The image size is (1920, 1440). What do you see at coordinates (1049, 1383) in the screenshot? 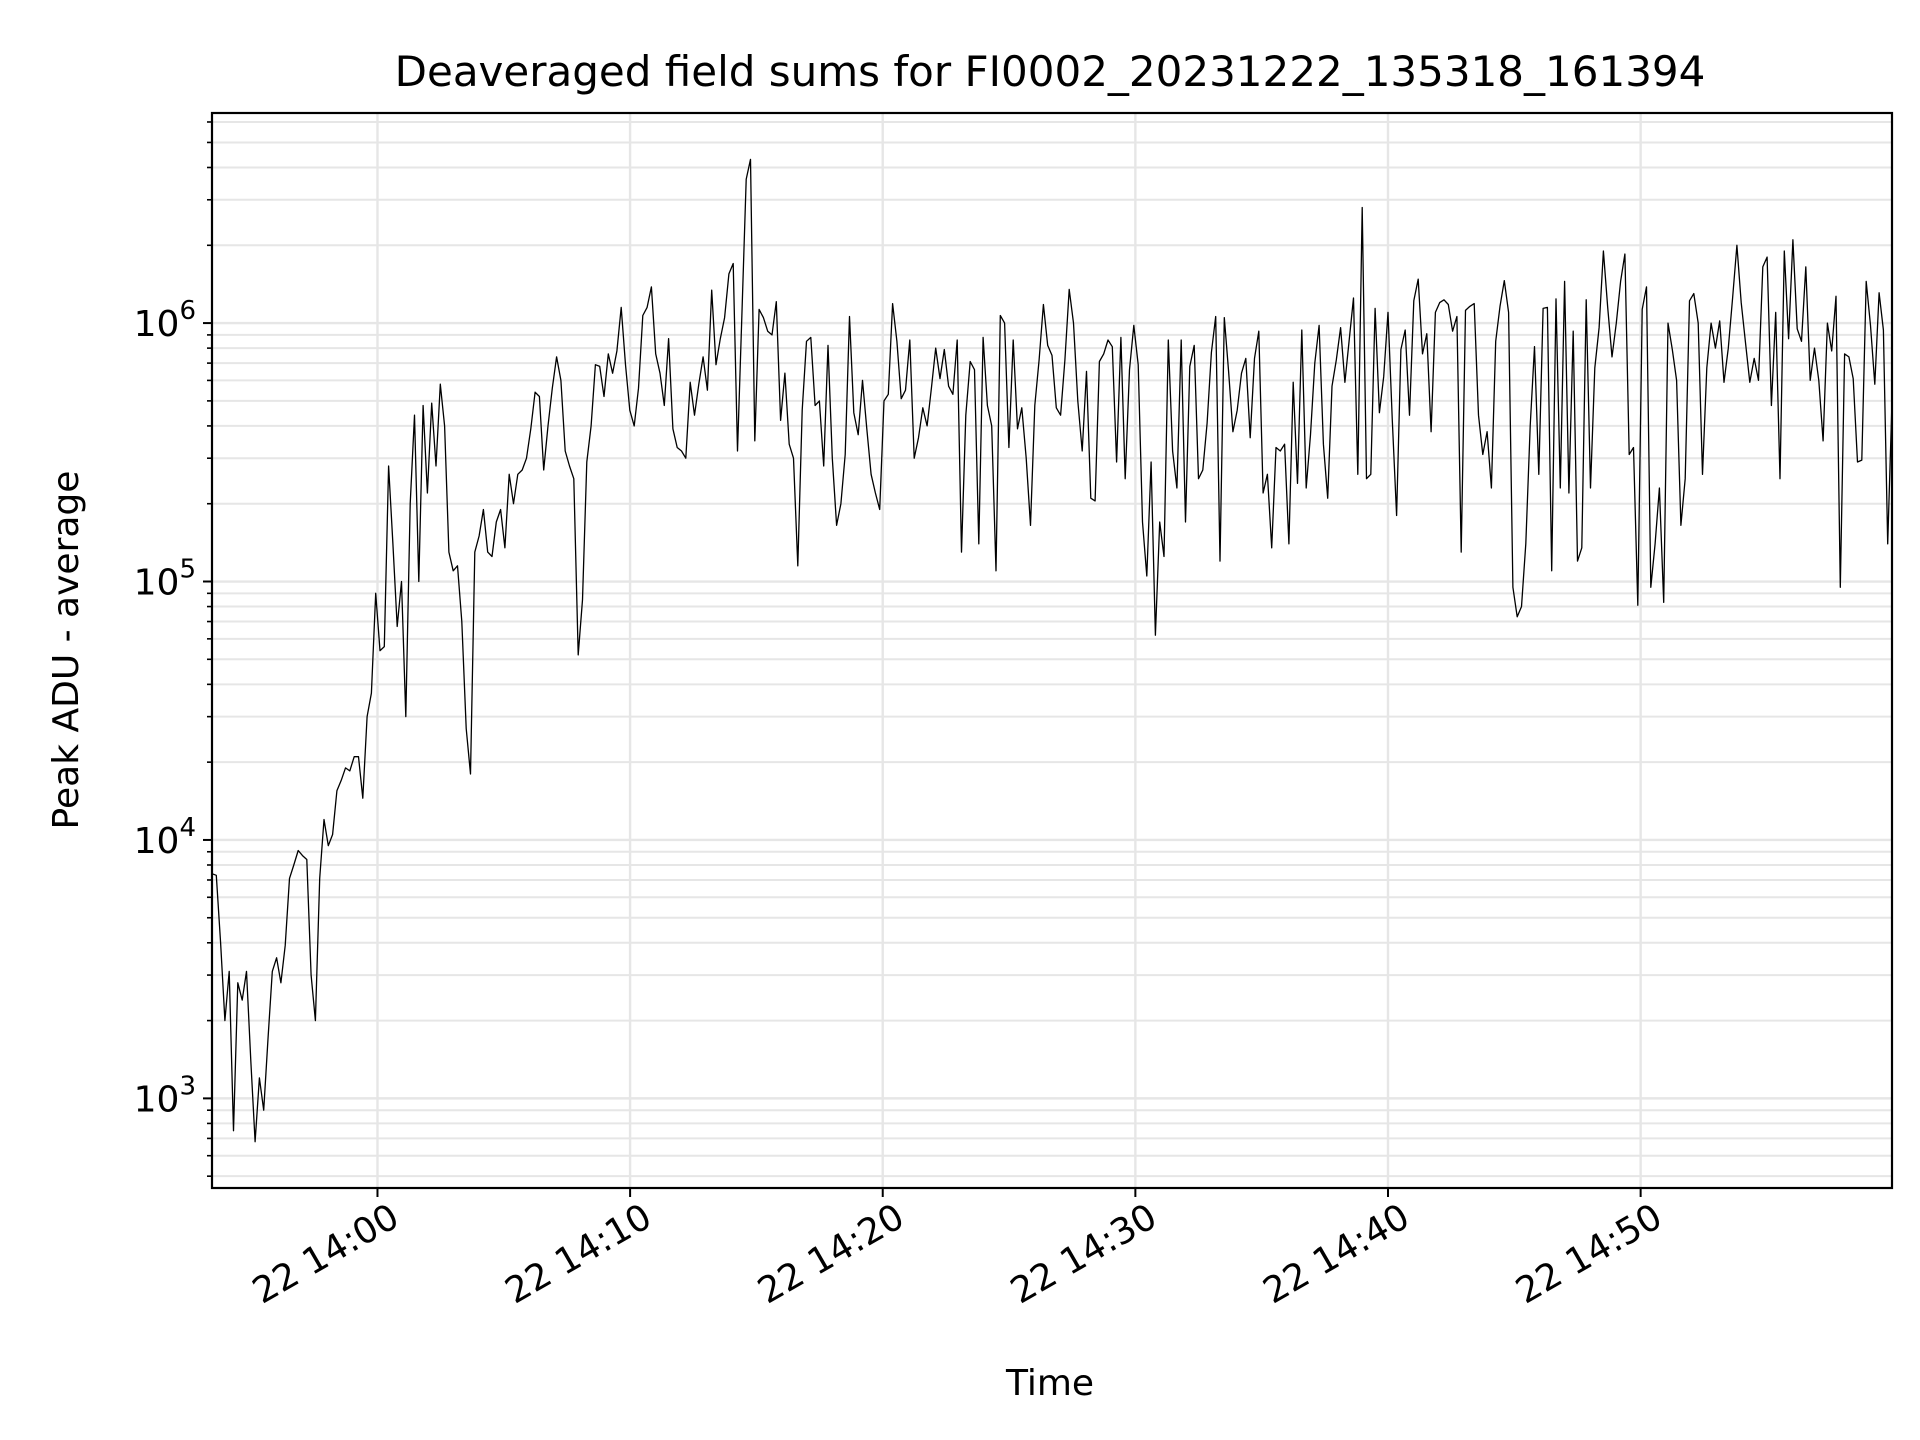
I see `x-axis-label: Time` at bounding box center [1049, 1383].